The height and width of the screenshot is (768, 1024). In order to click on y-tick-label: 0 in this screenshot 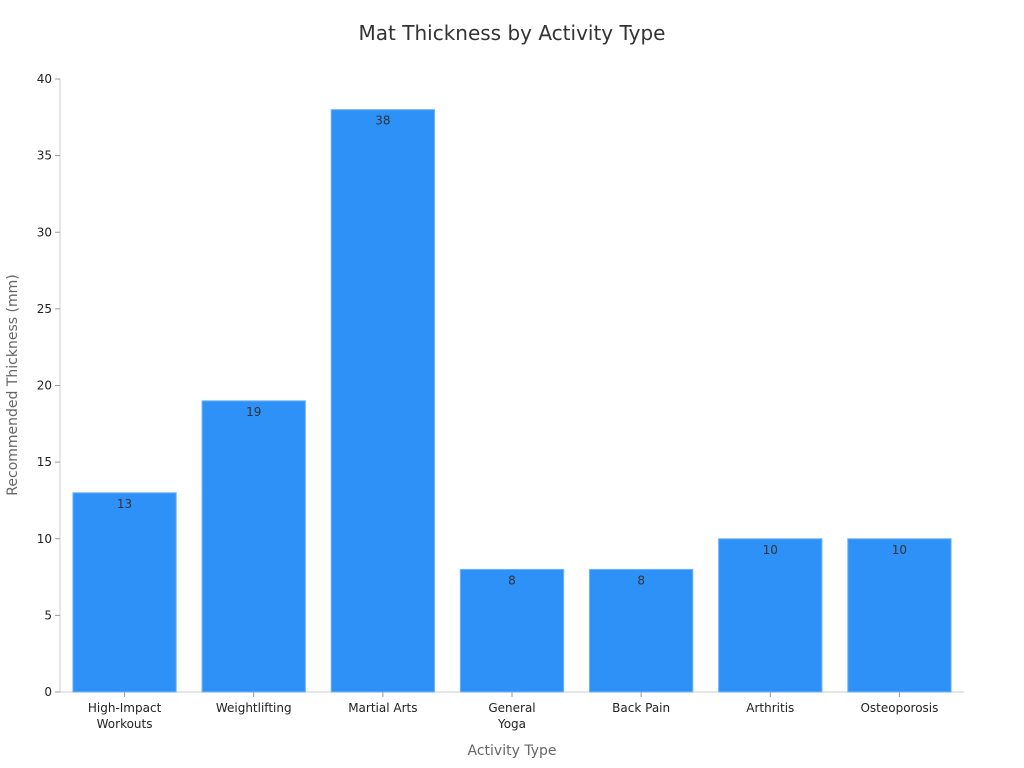, I will do `click(48, 692)`.